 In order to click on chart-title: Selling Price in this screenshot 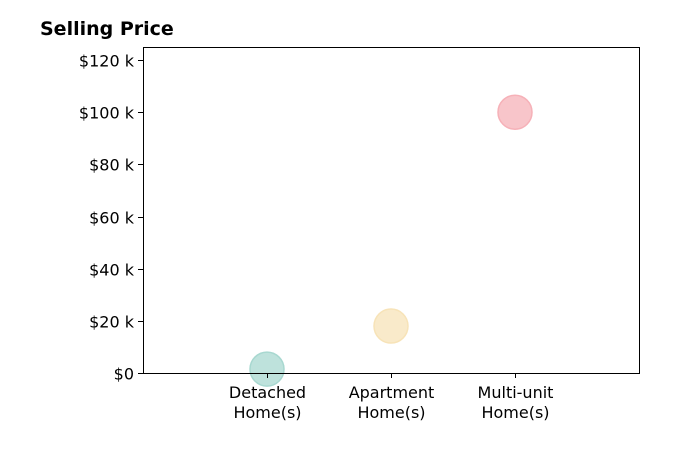, I will do `click(107, 29)`.